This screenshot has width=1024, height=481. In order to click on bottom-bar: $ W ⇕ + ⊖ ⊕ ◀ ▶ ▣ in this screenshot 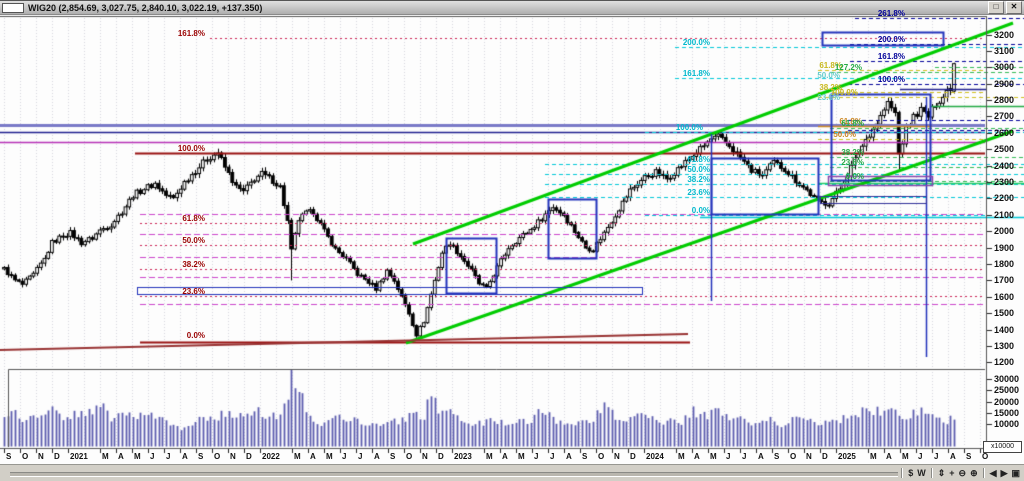, I will do `click(512, 472)`.